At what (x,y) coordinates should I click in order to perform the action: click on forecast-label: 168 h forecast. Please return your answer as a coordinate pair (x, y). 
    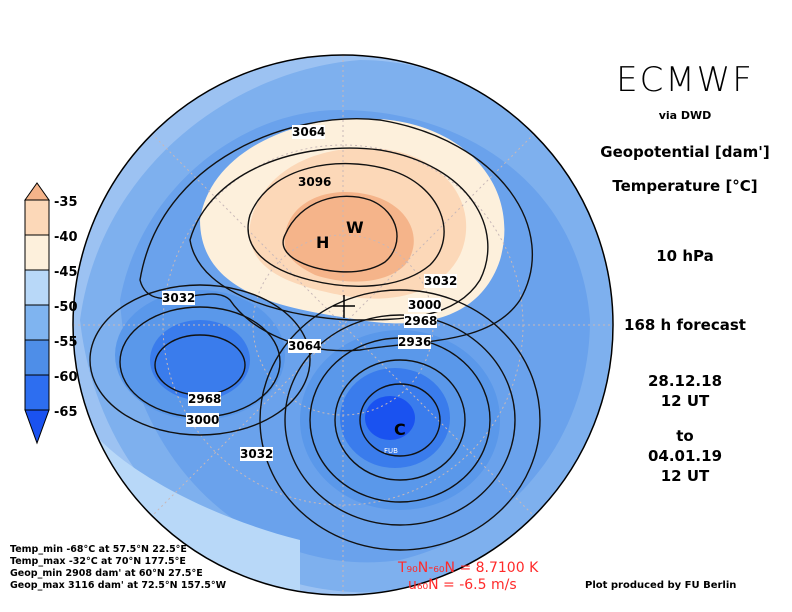
    Looking at the image, I should click on (685, 325).